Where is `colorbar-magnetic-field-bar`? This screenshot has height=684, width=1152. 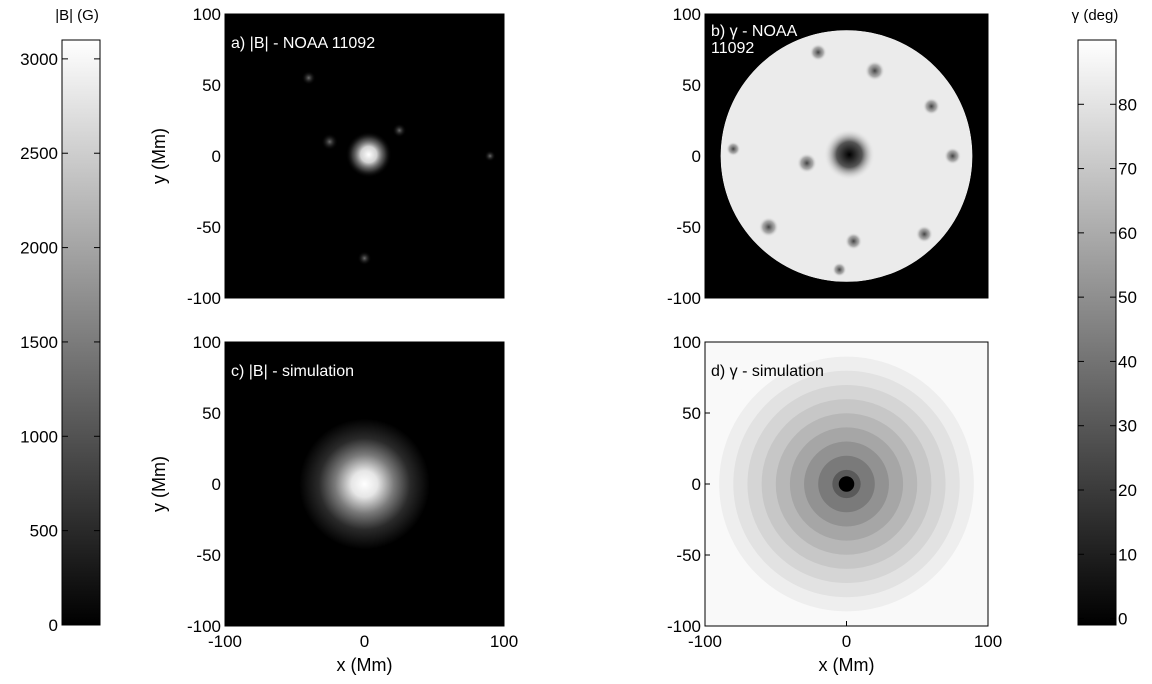
colorbar-magnetic-field-bar is located at coordinates (81, 332).